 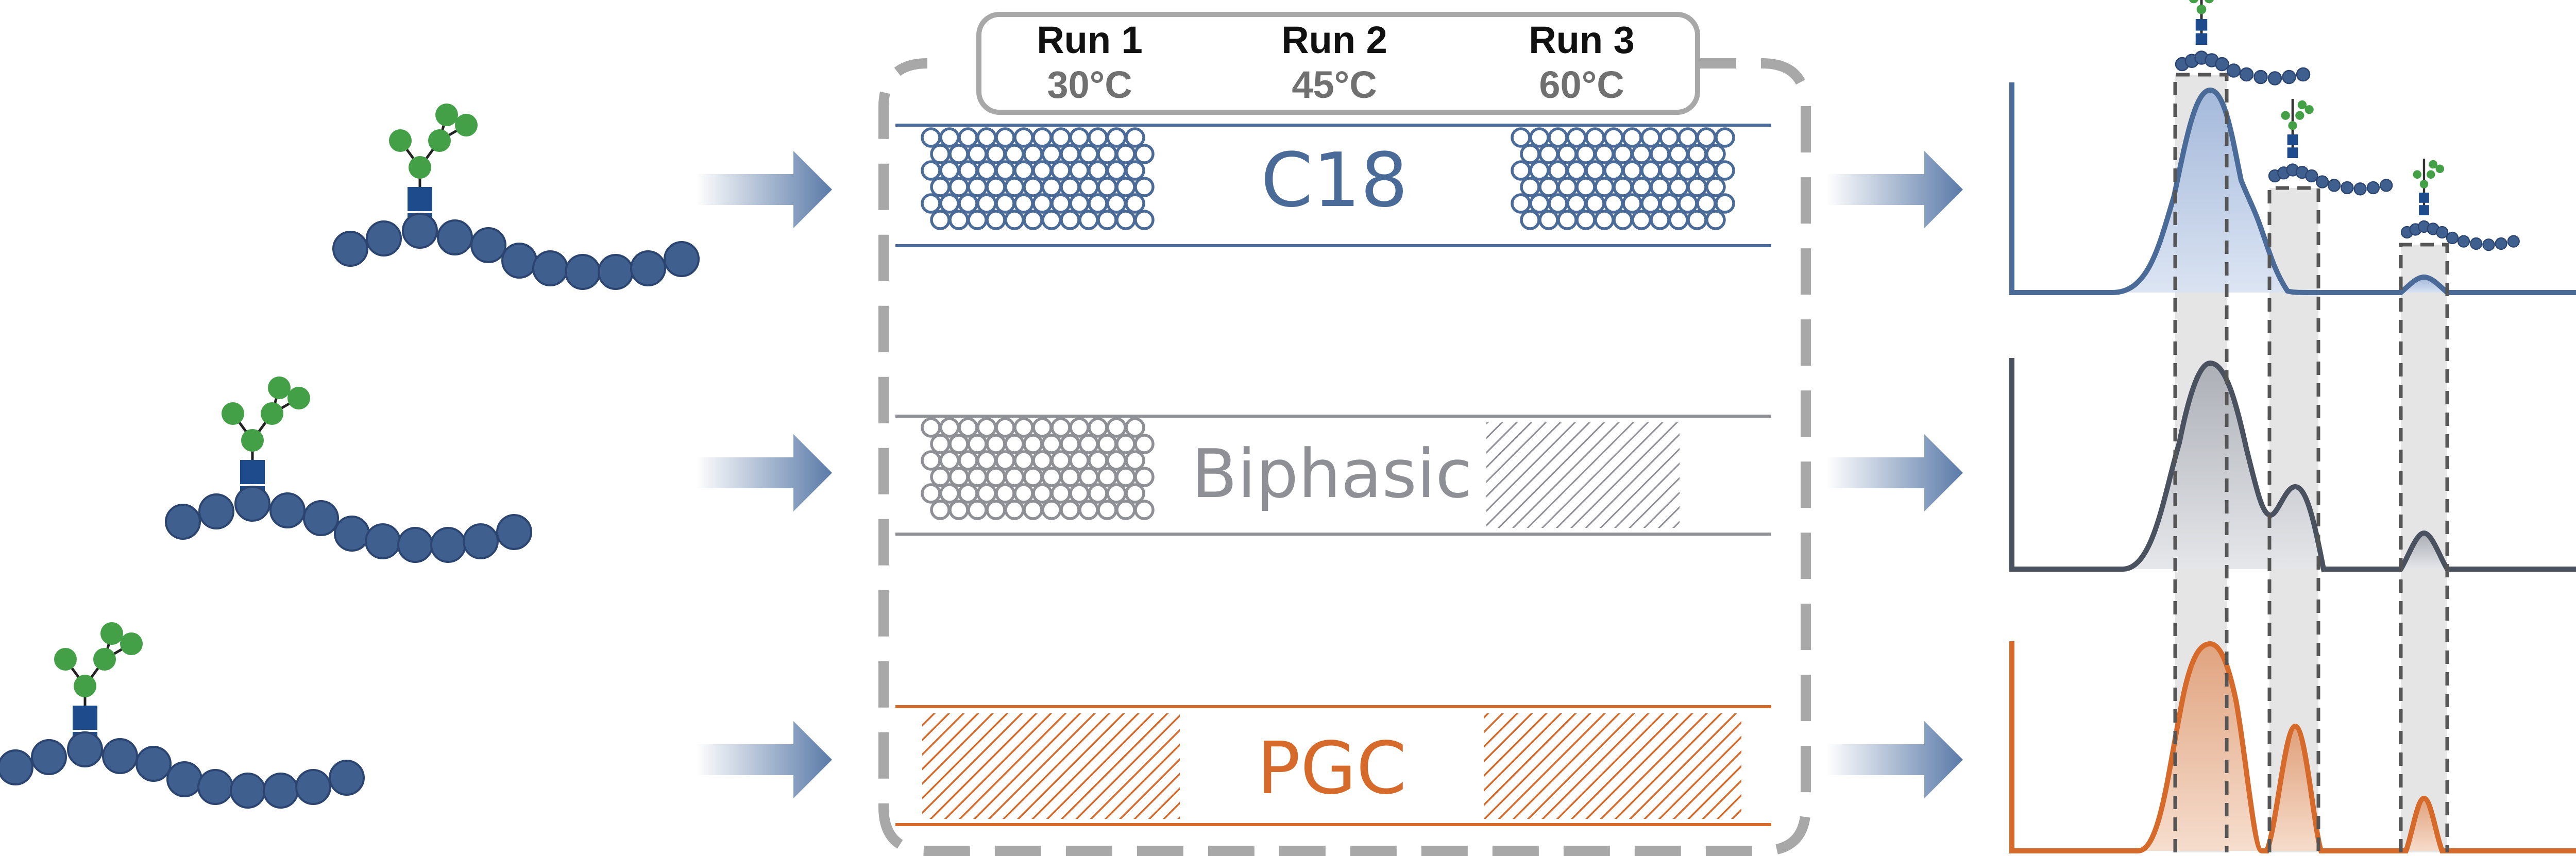 I want to click on pgc-trace, so click(x=2292, y=747).